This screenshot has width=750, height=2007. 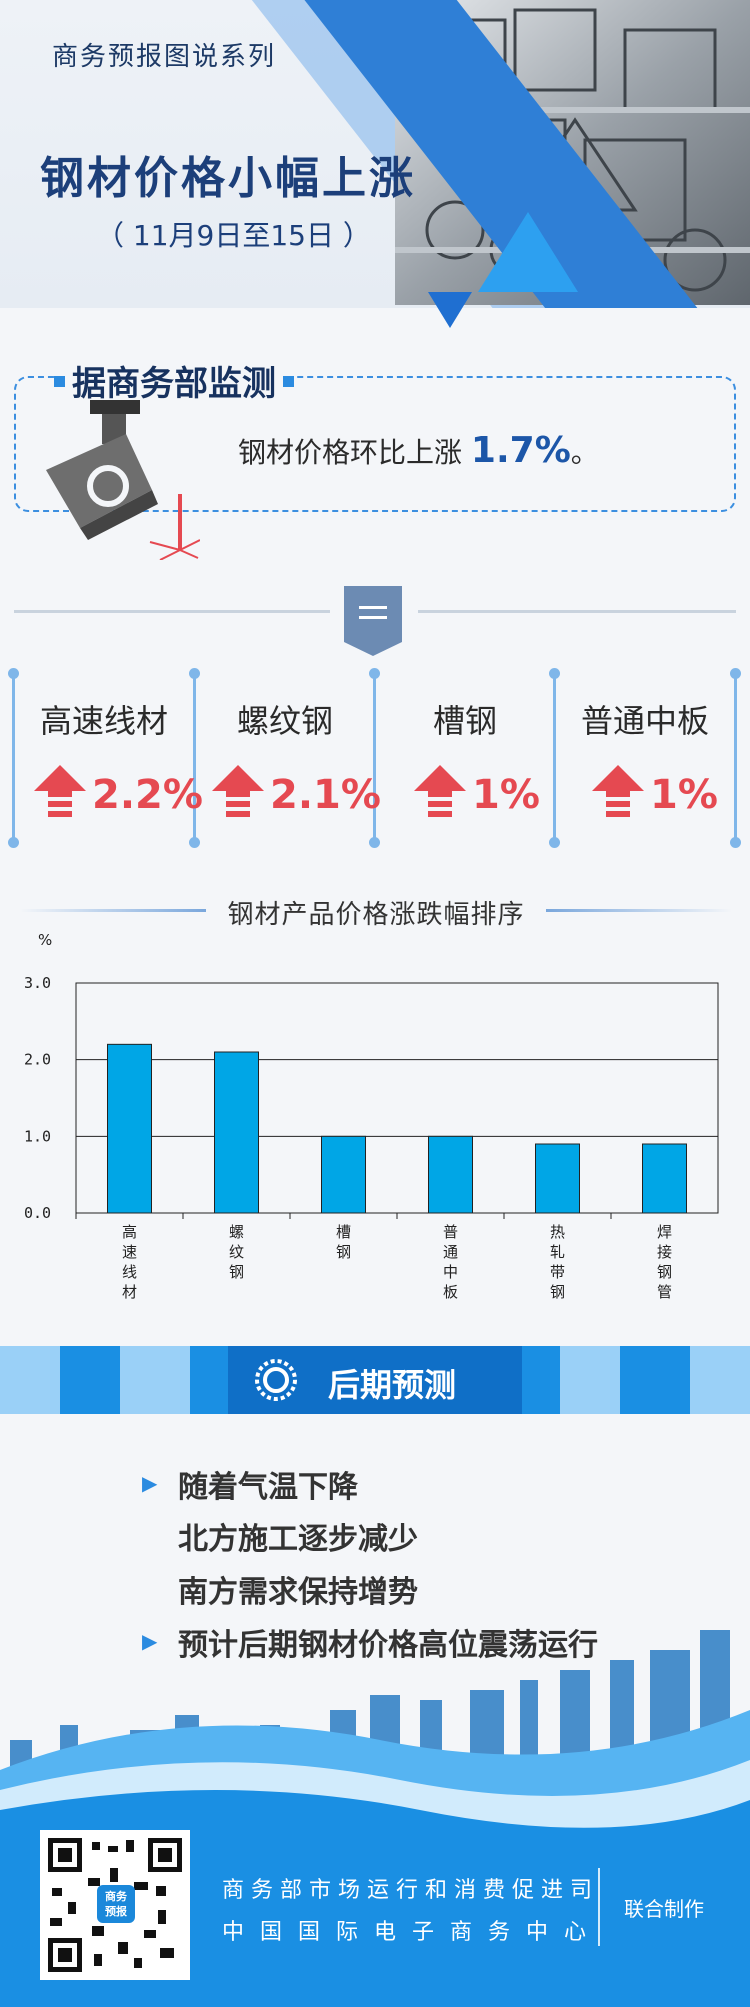 What do you see at coordinates (116, 1911) in the screenshot?
I see `logo-text: 预报` at bounding box center [116, 1911].